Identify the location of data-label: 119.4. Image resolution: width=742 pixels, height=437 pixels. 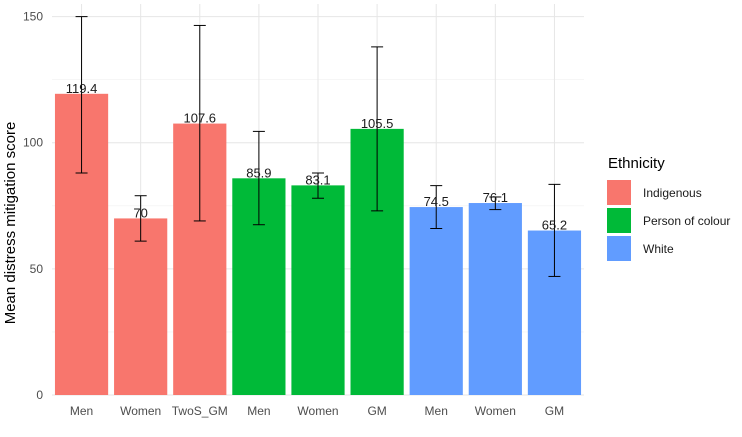
(82, 88).